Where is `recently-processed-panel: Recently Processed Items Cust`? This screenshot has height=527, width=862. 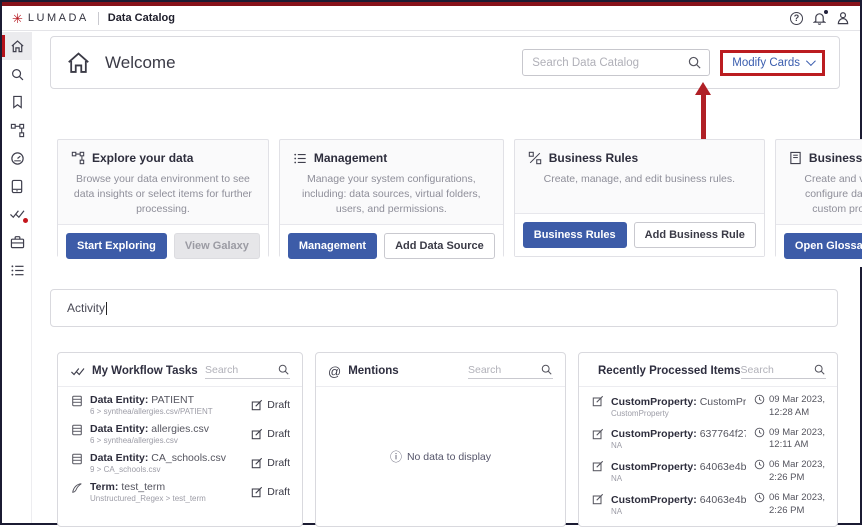
recently-processed-panel: Recently Processed Items Cust is located at coordinates (708, 439).